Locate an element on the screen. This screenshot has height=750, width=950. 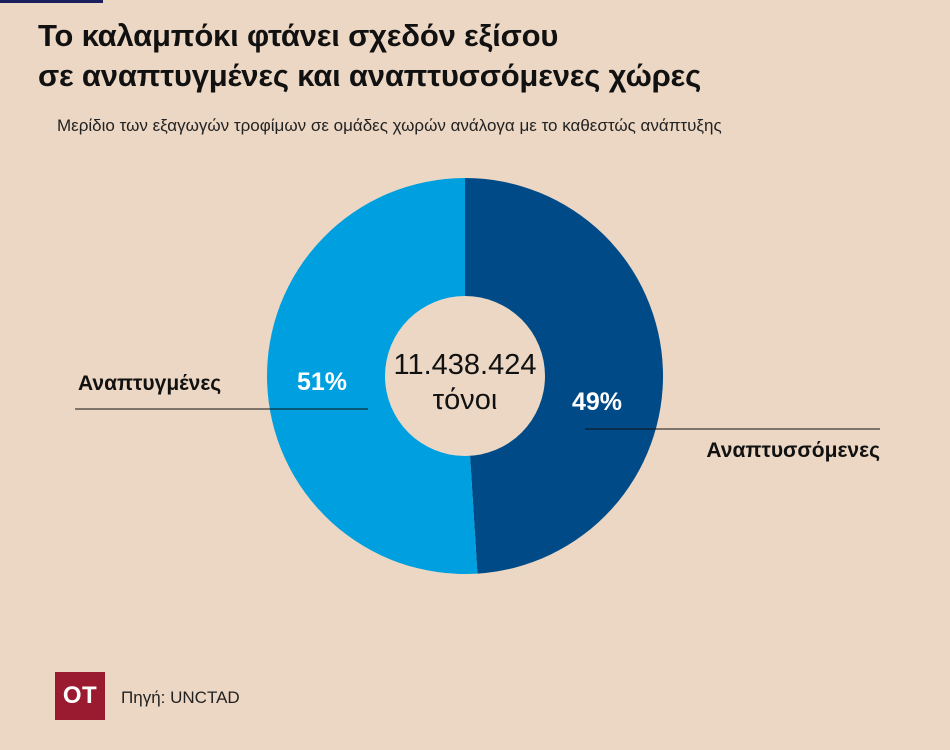
center-total-unit: τόνοι is located at coordinates (465, 400).